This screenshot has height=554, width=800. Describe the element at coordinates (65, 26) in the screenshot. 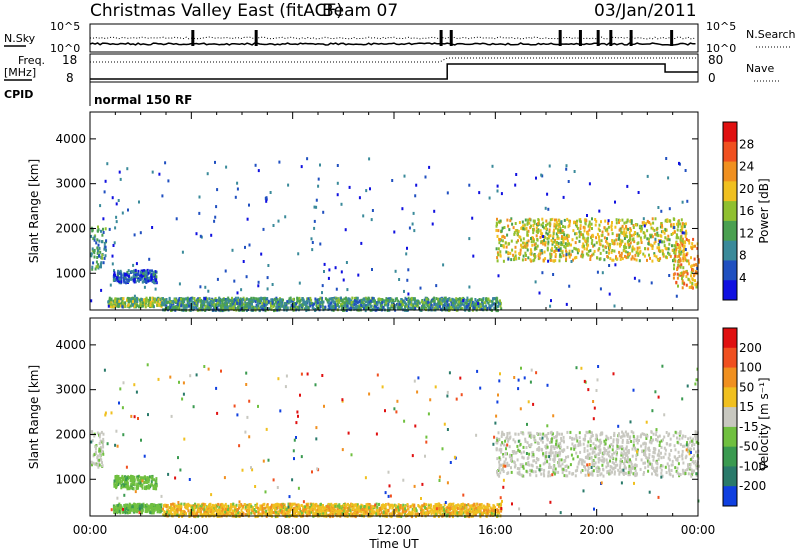

I see `noise-tick-top-left: 10^5` at that location.